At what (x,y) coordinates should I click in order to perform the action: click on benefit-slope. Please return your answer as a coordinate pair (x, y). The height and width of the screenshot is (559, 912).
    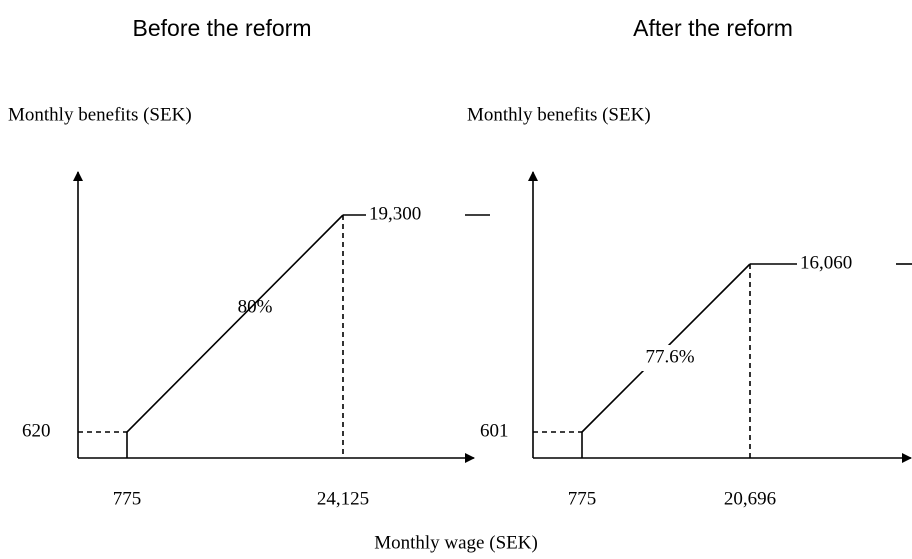
    Looking at the image, I should click on (235, 323).